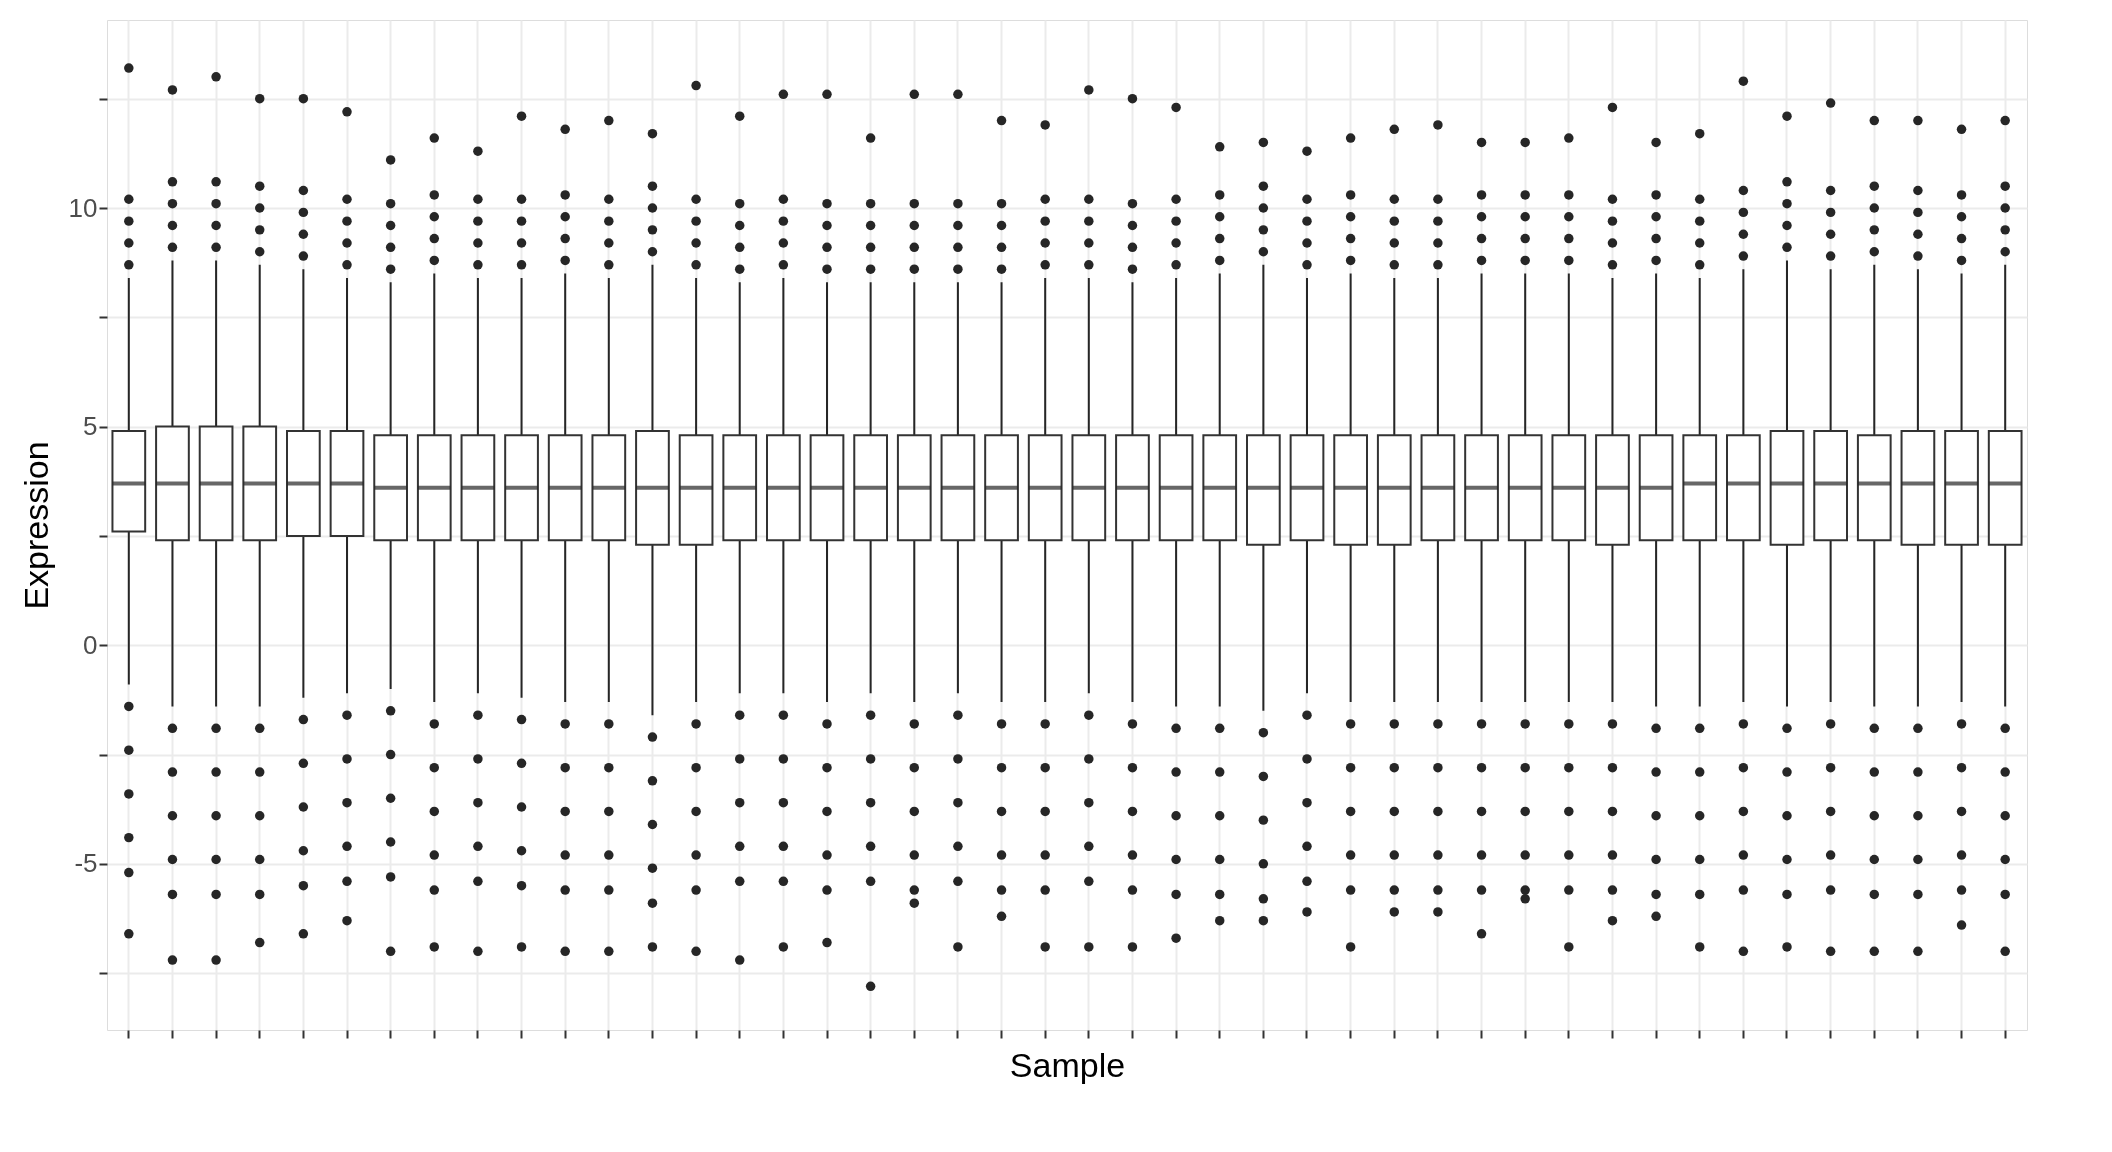 Image resolution: width=2112 pixels, height=1152 pixels. Describe the element at coordinates (90, 426) in the screenshot. I see `y-tick-label: 5` at that location.